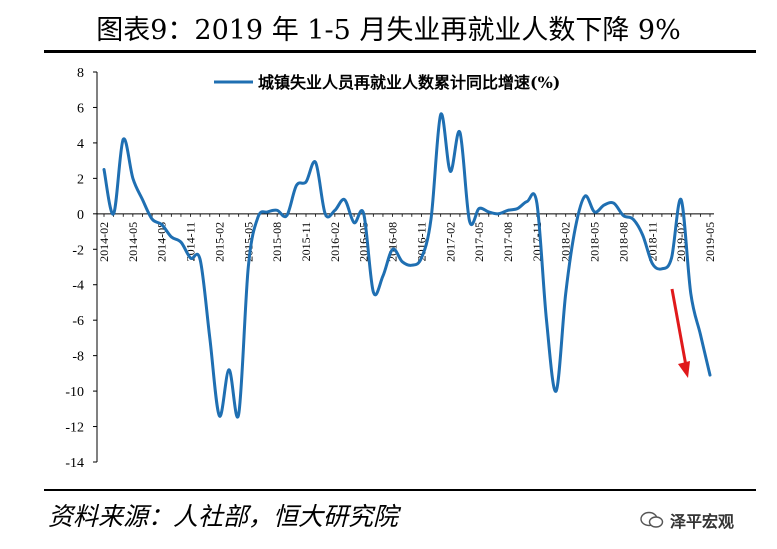  I want to click on watermark: 泽平宏观, so click(687, 520).